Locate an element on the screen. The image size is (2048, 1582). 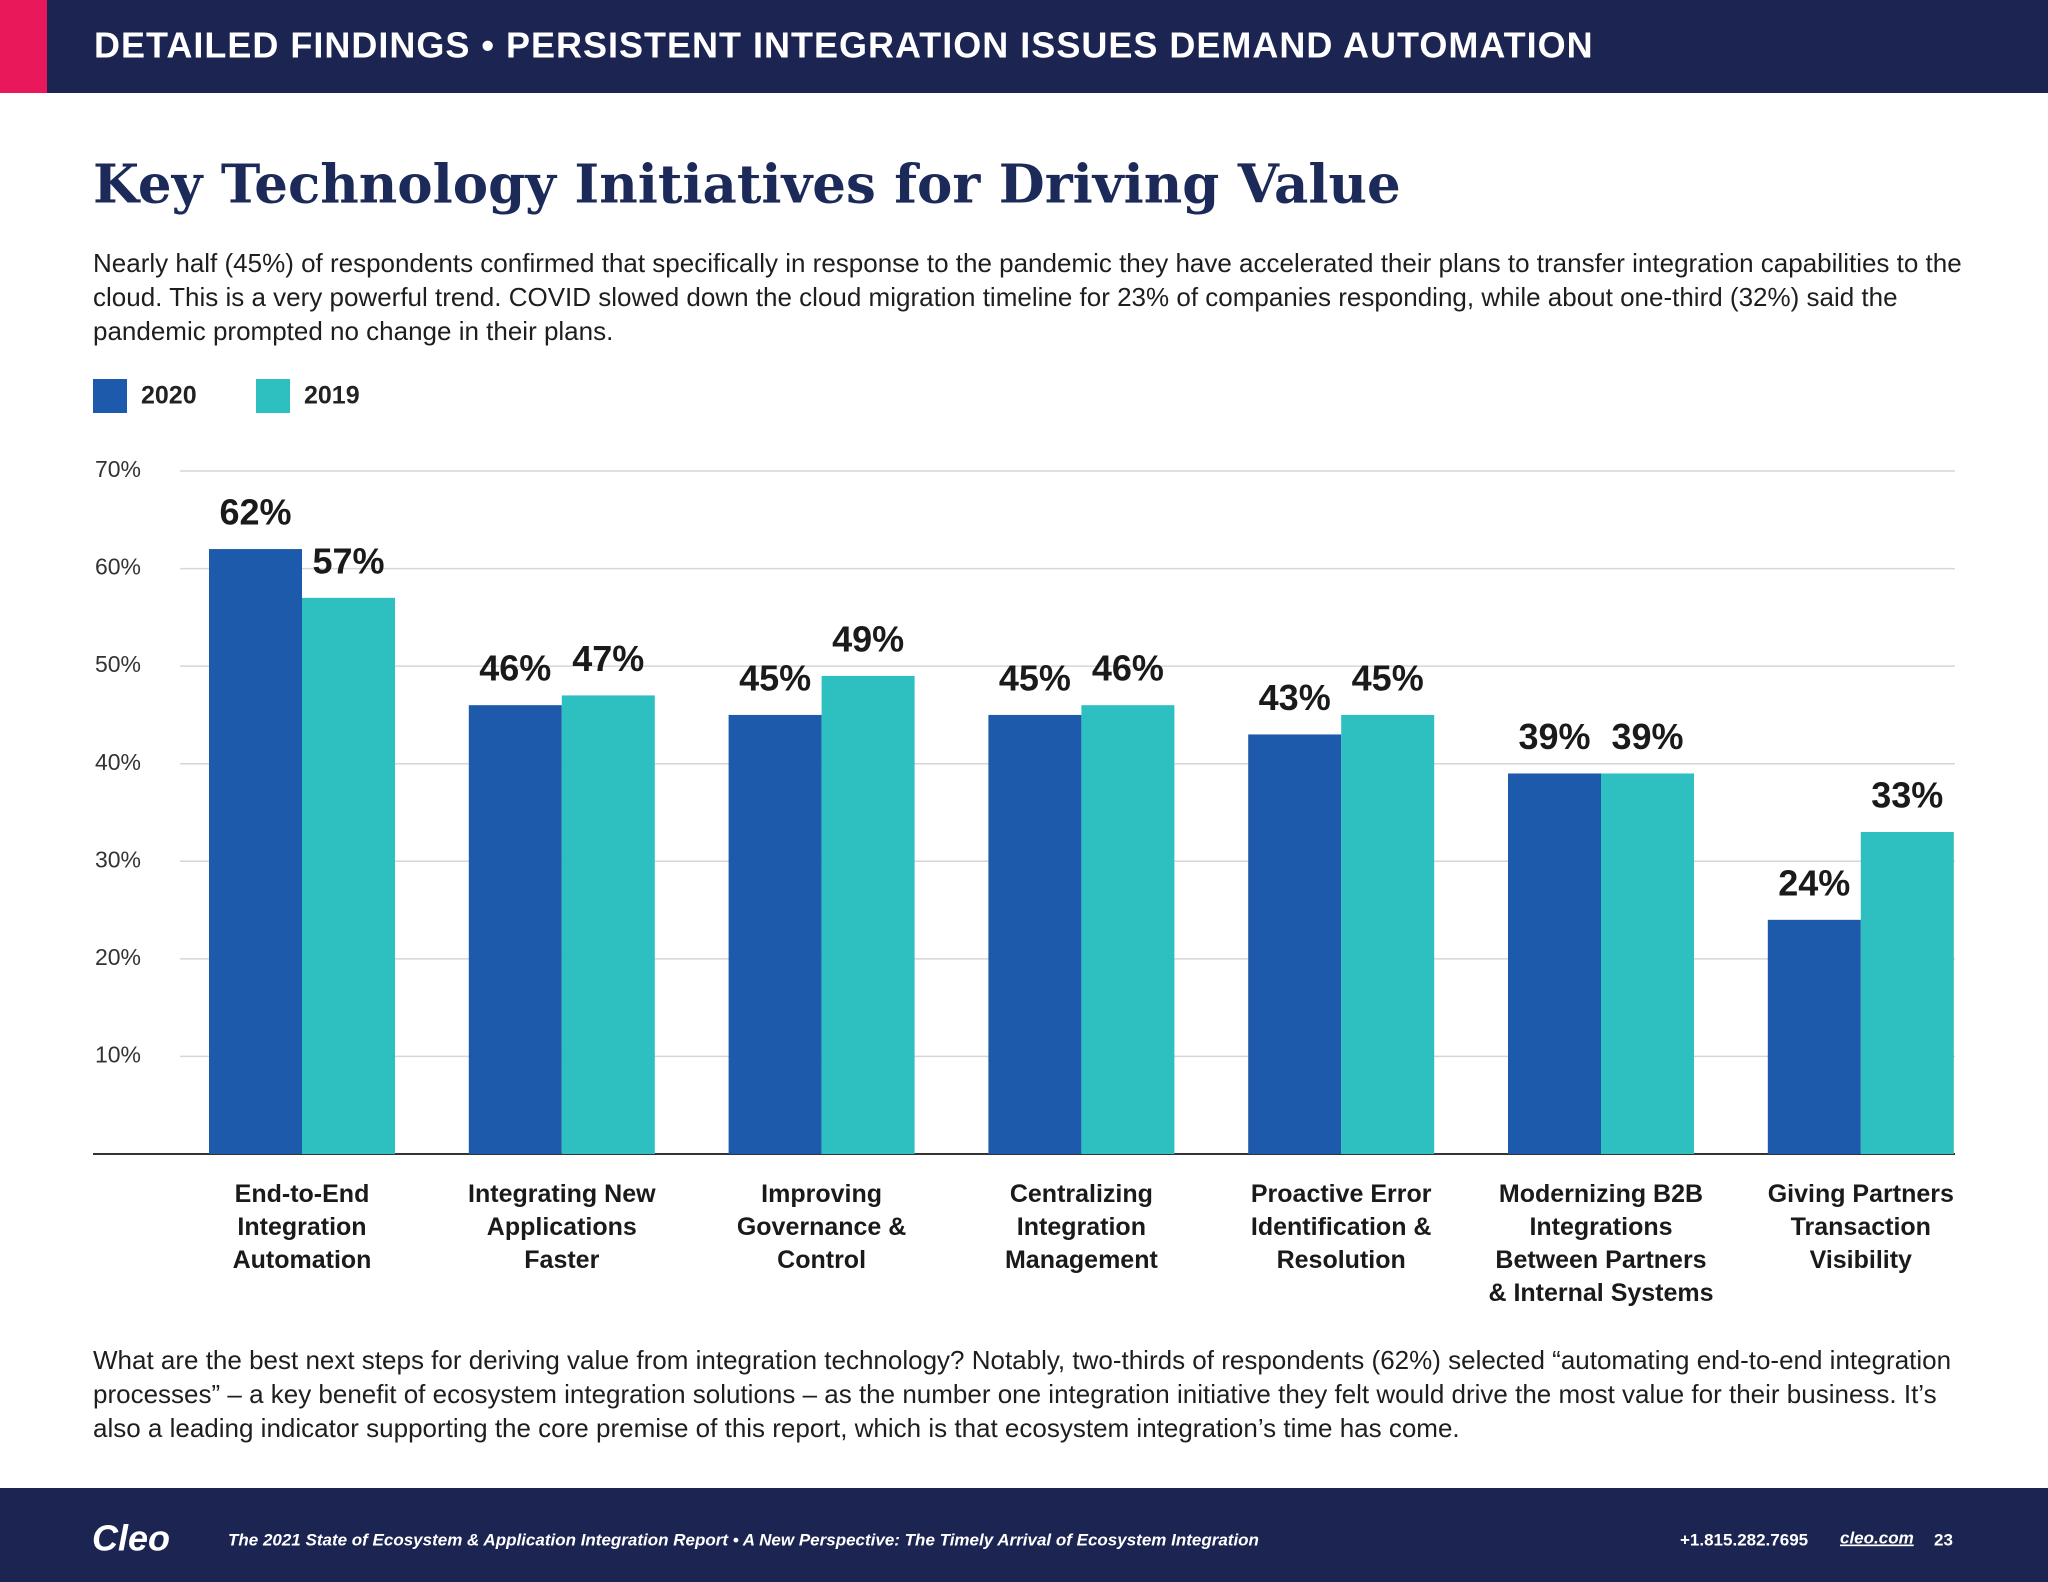
value-label: 62% is located at coordinates (255, 512).